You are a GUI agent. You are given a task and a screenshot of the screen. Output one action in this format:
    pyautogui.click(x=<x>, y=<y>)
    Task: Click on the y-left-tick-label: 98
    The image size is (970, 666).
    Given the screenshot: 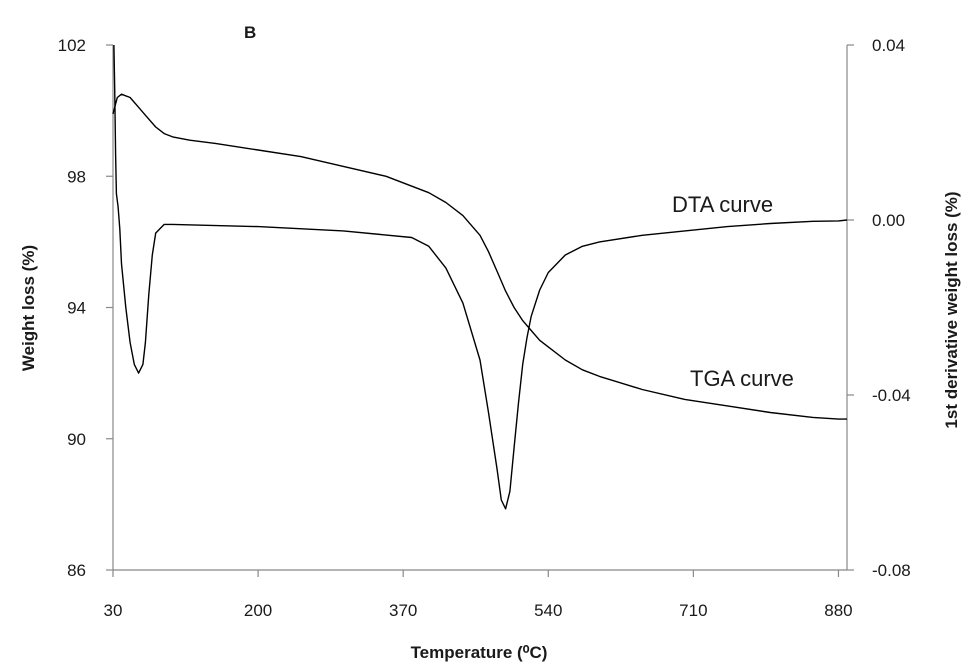 What is the action you would take?
    pyautogui.click(x=76, y=176)
    